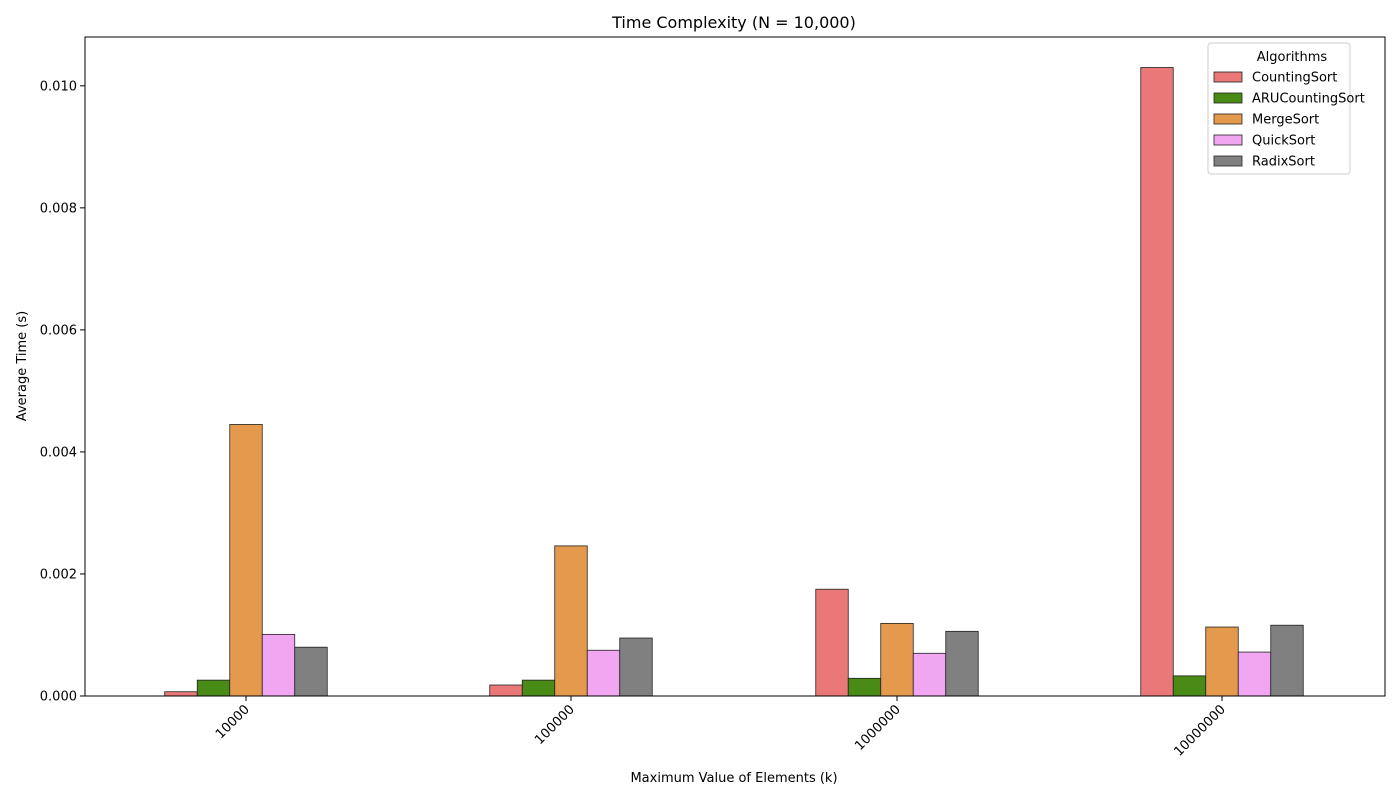 Image resolution: width=1400 pixels, height=800 pixels. Describe the element at coordinates (233, 722) in the screenshot. I see `x-tick-label: 10000` at that location.